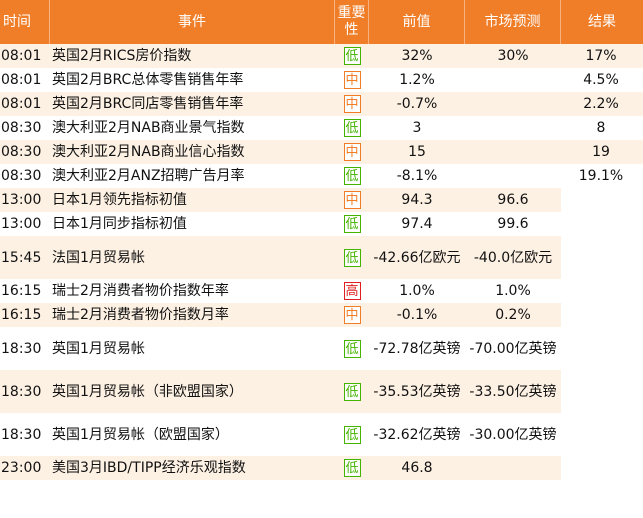 The image size is (643, 518). What do you see at coordinates (321, 391) in the screenshot?
I see `table-row: 18:30 英国1月贸易帐（非欧盟国家） 低 -35.53亿英镑 -33.50亿英镑` at bounding box center [321, 391].